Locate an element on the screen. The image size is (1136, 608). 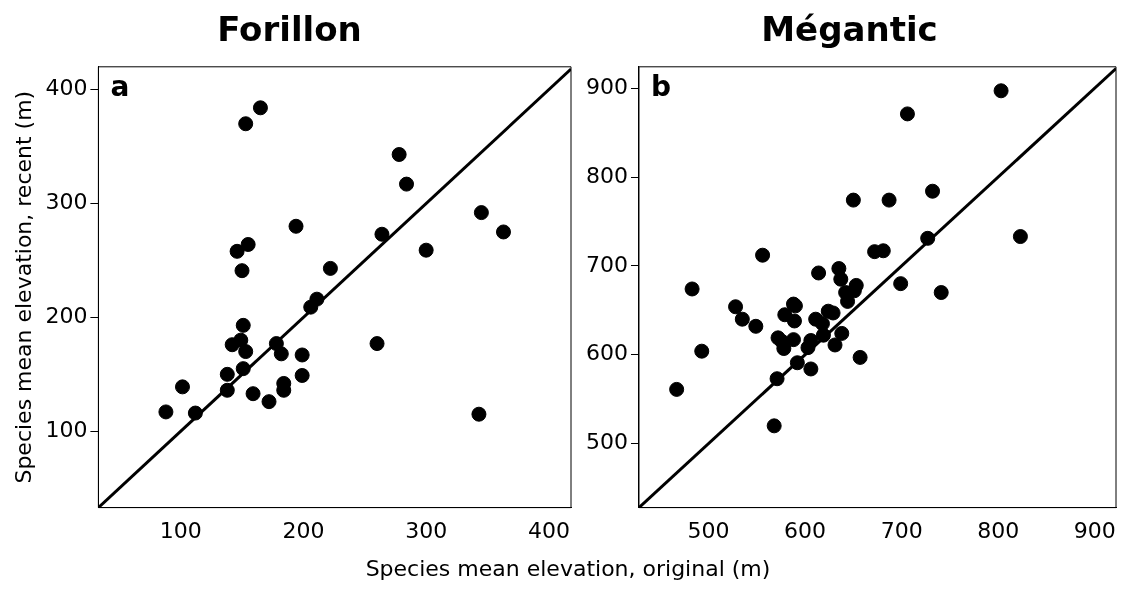
x-axis-title: Species mean elevation, original (m) is located at coordinates (568, 568).